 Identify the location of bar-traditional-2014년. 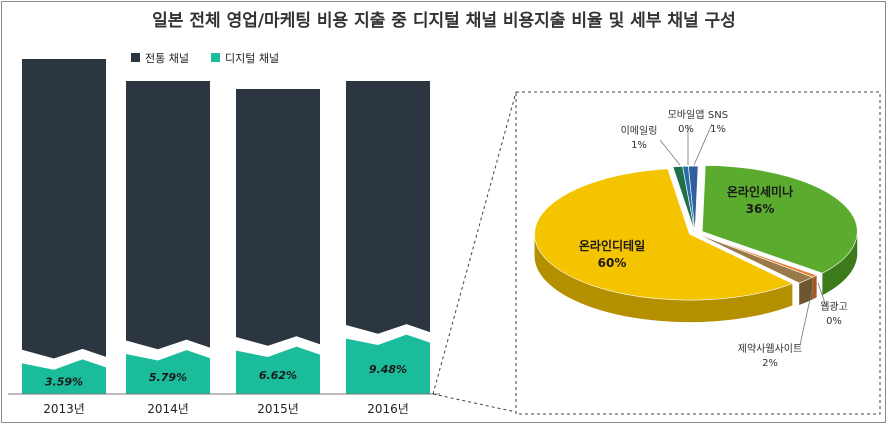
(168, 215).